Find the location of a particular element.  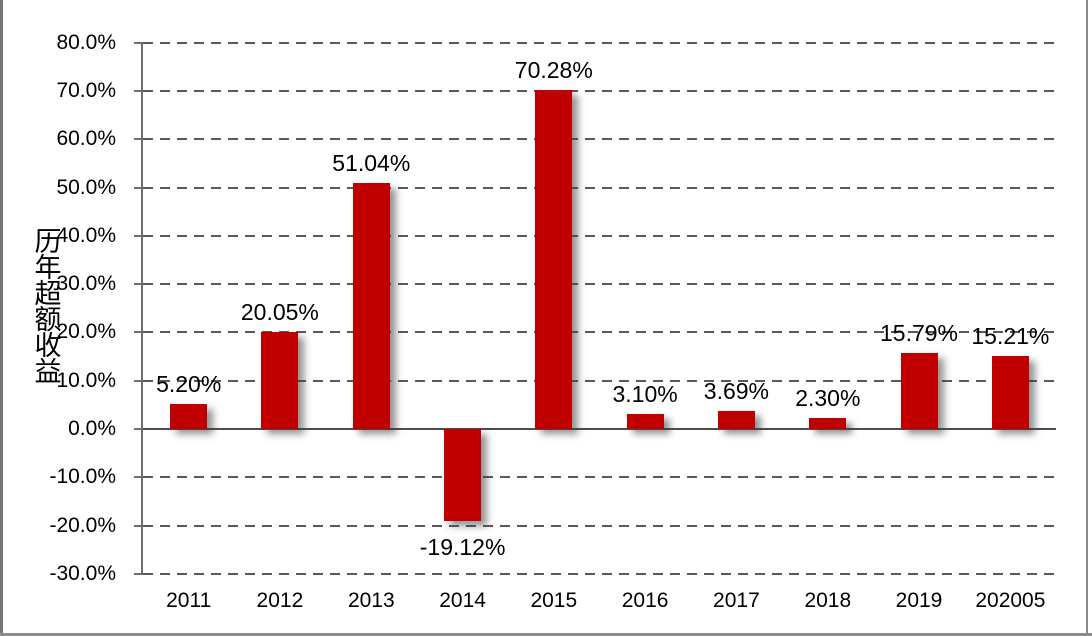

value-label-2014: -19.12% is located at coordinates (462, 547).